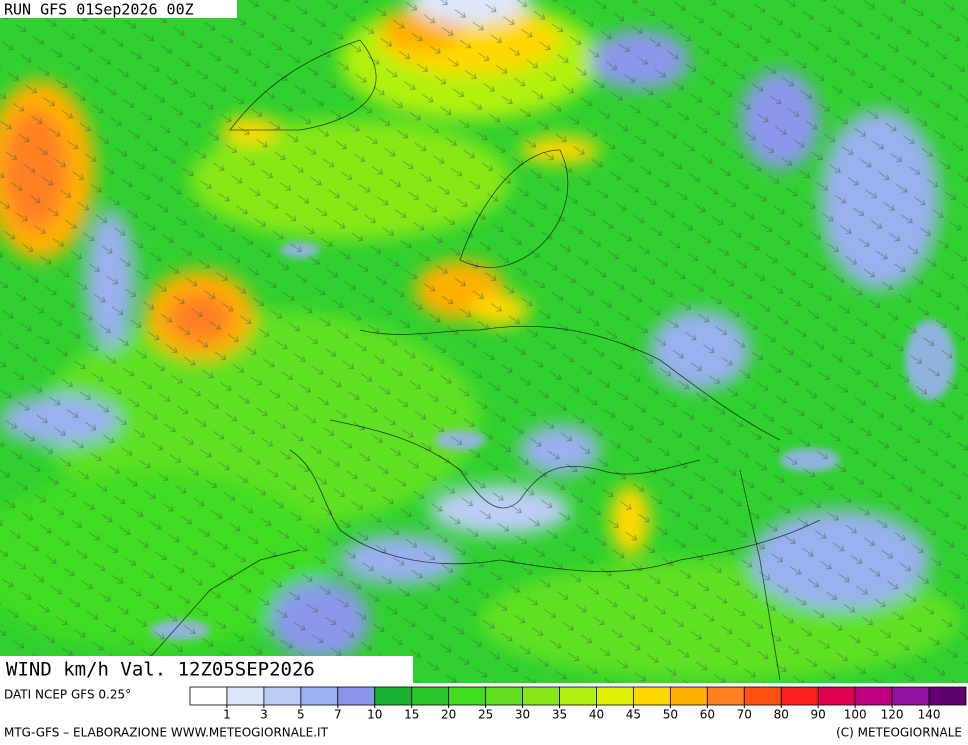 Image resolution: width=968 pixels, height=745 pixels. I want to click on footer-right: (C) METEOGIORNALE, so click(899, 733).